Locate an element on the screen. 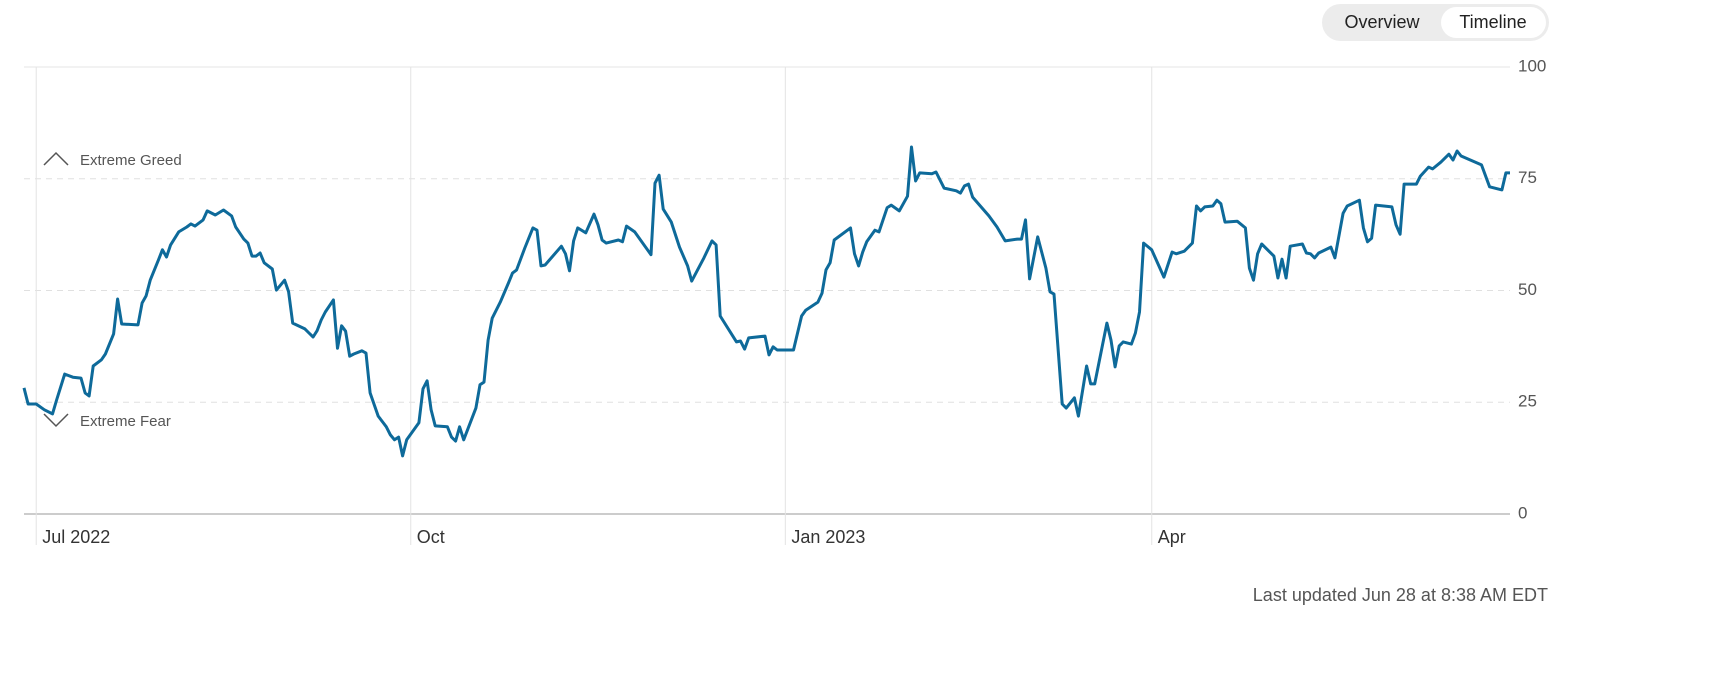 The image size is (1713, 680). x-tick-label: Jan 2023 is located at coordinates (828, 537).